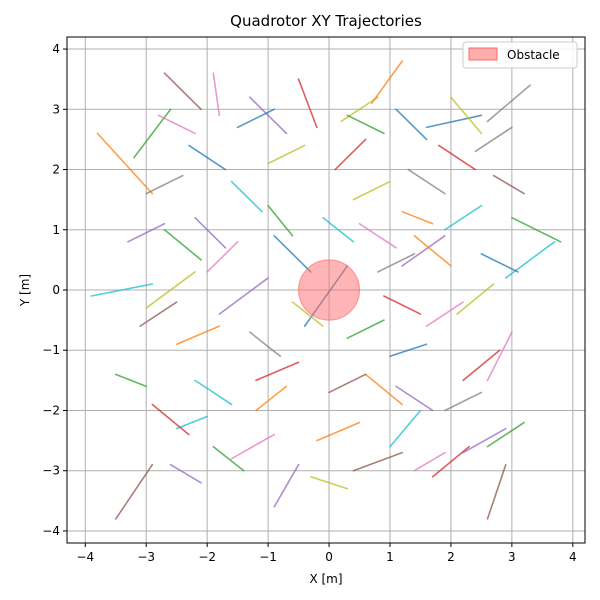  What do you see at coordinates (56, 230) in the screenshot?
I see `y-tick-label: 1` at bounding box center [56, 230].